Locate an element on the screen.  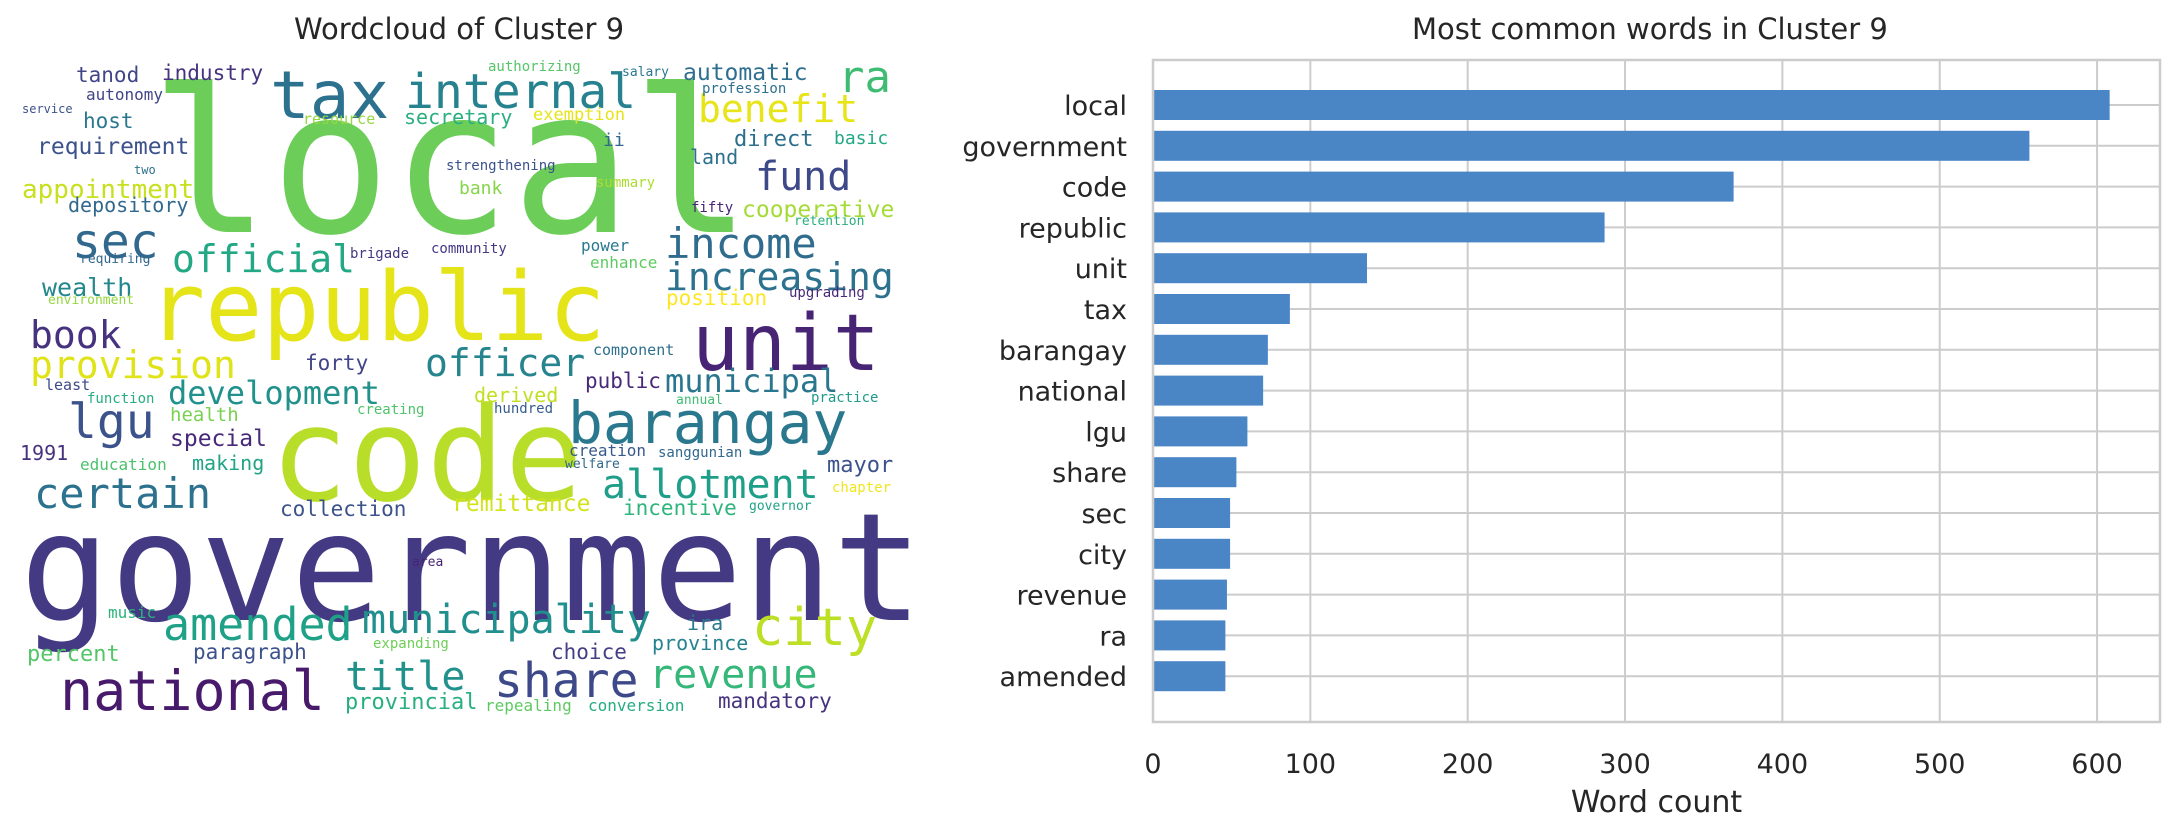
x-tick-label: 600 is located at coordinates (2097, 764).